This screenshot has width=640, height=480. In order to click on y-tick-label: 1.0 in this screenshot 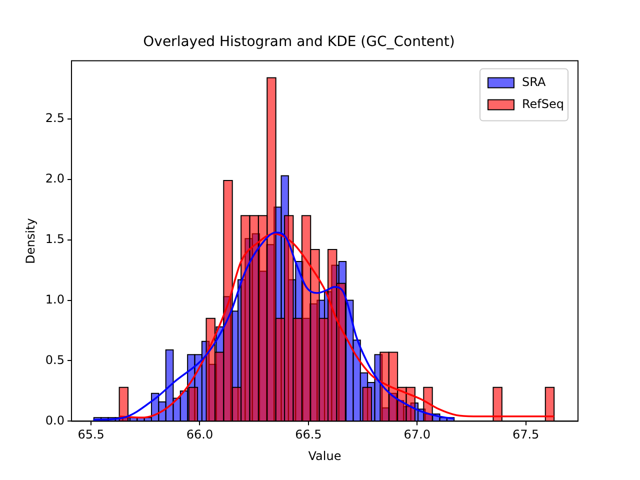, I will do `click(54, 299)`.